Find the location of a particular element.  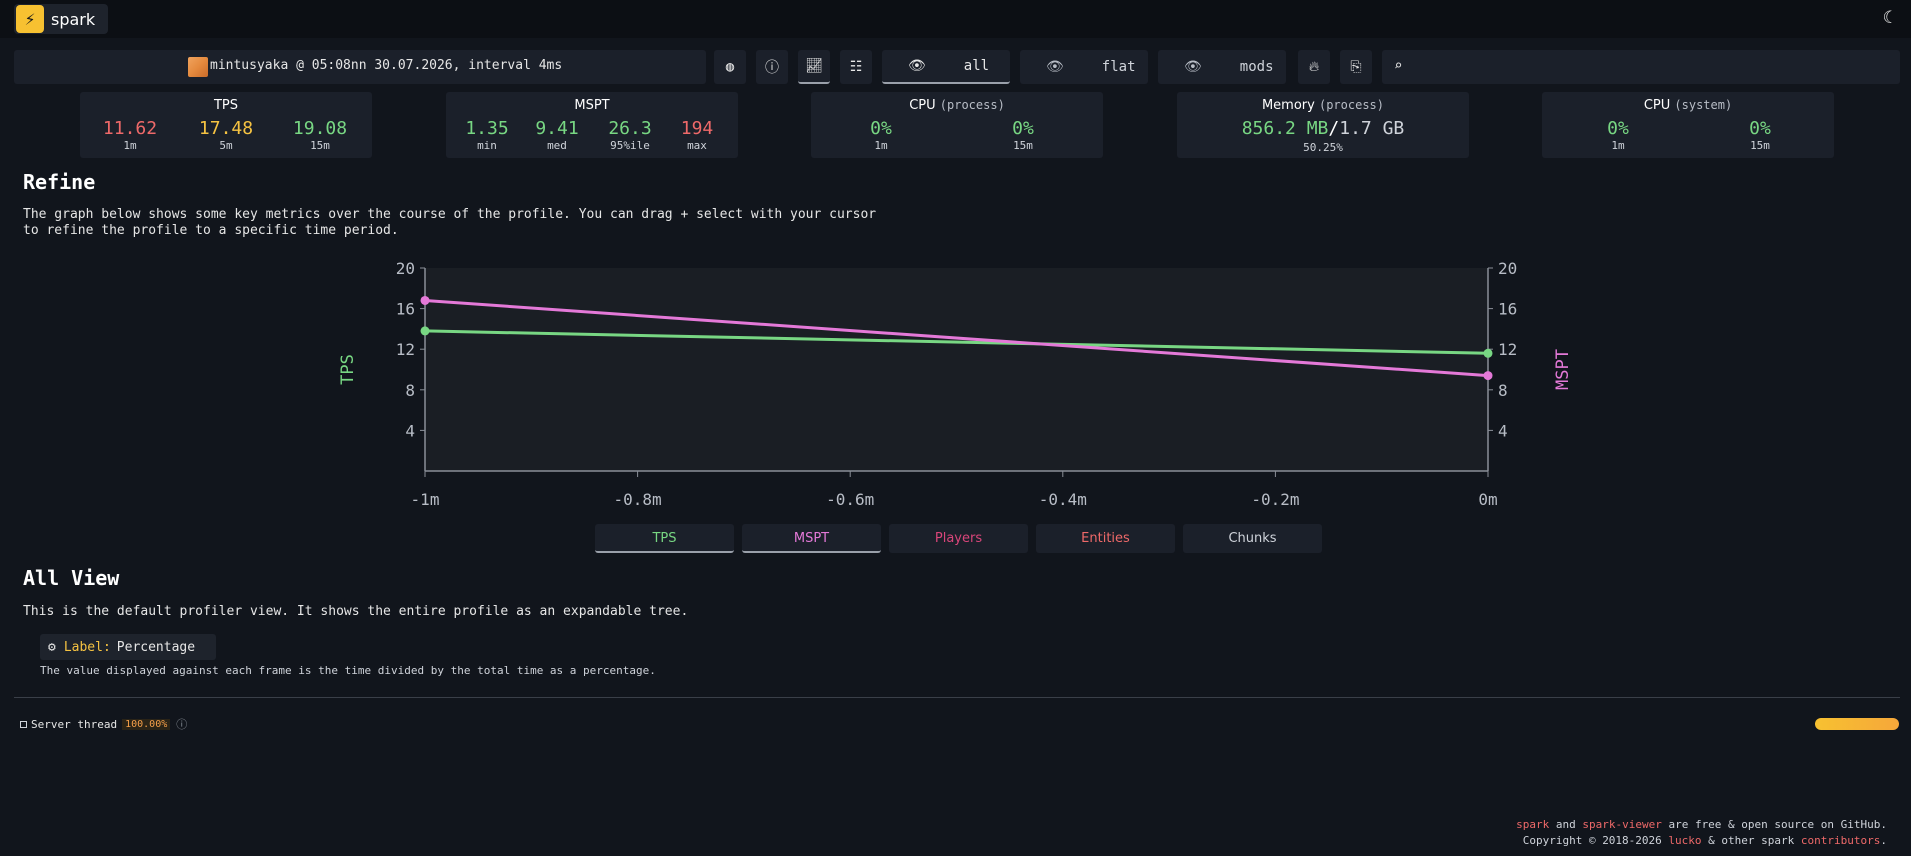

cpu-system-1m-value: 0% is located at coordinates (1618, 128).